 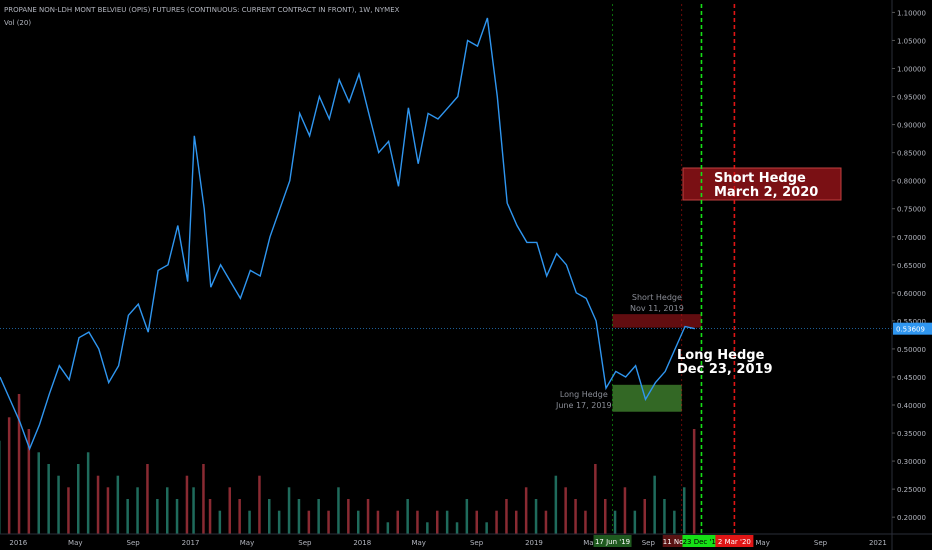 I want to click on y-tick-label: 0.40000, so click(x=911, y=406).